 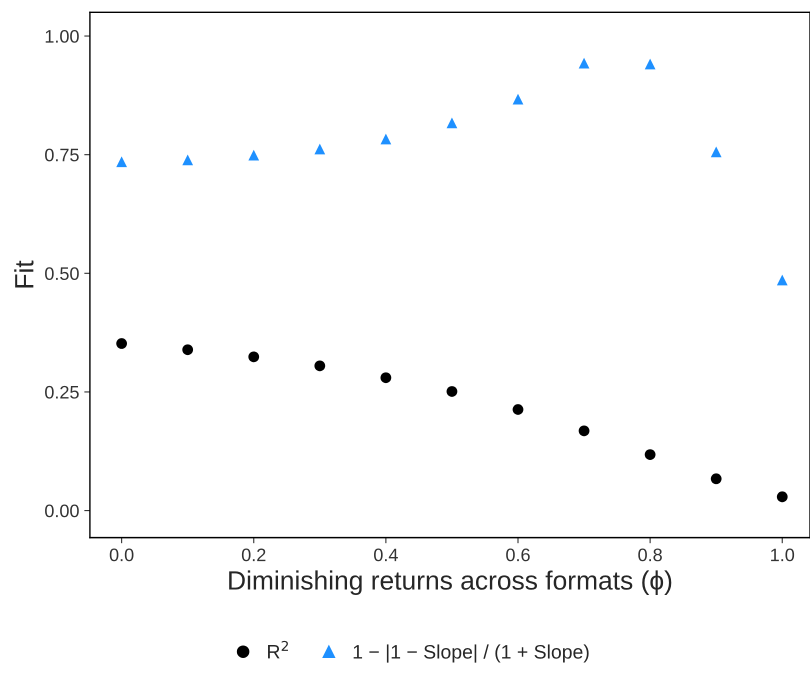 I want to click on x-tick-label: 0.0, so click(x=122, y=555).